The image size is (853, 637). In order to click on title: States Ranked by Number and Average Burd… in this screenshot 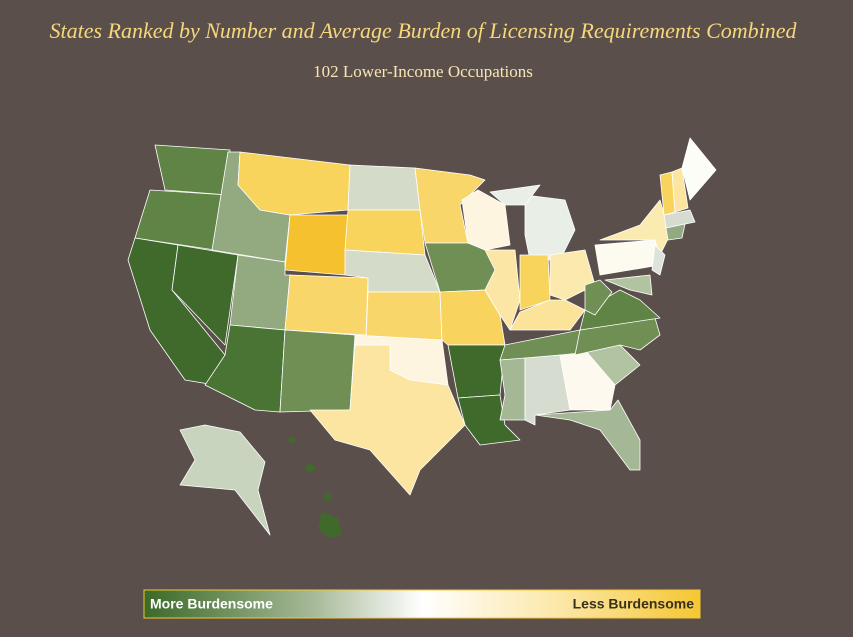, I will do `click(423, 30)`.